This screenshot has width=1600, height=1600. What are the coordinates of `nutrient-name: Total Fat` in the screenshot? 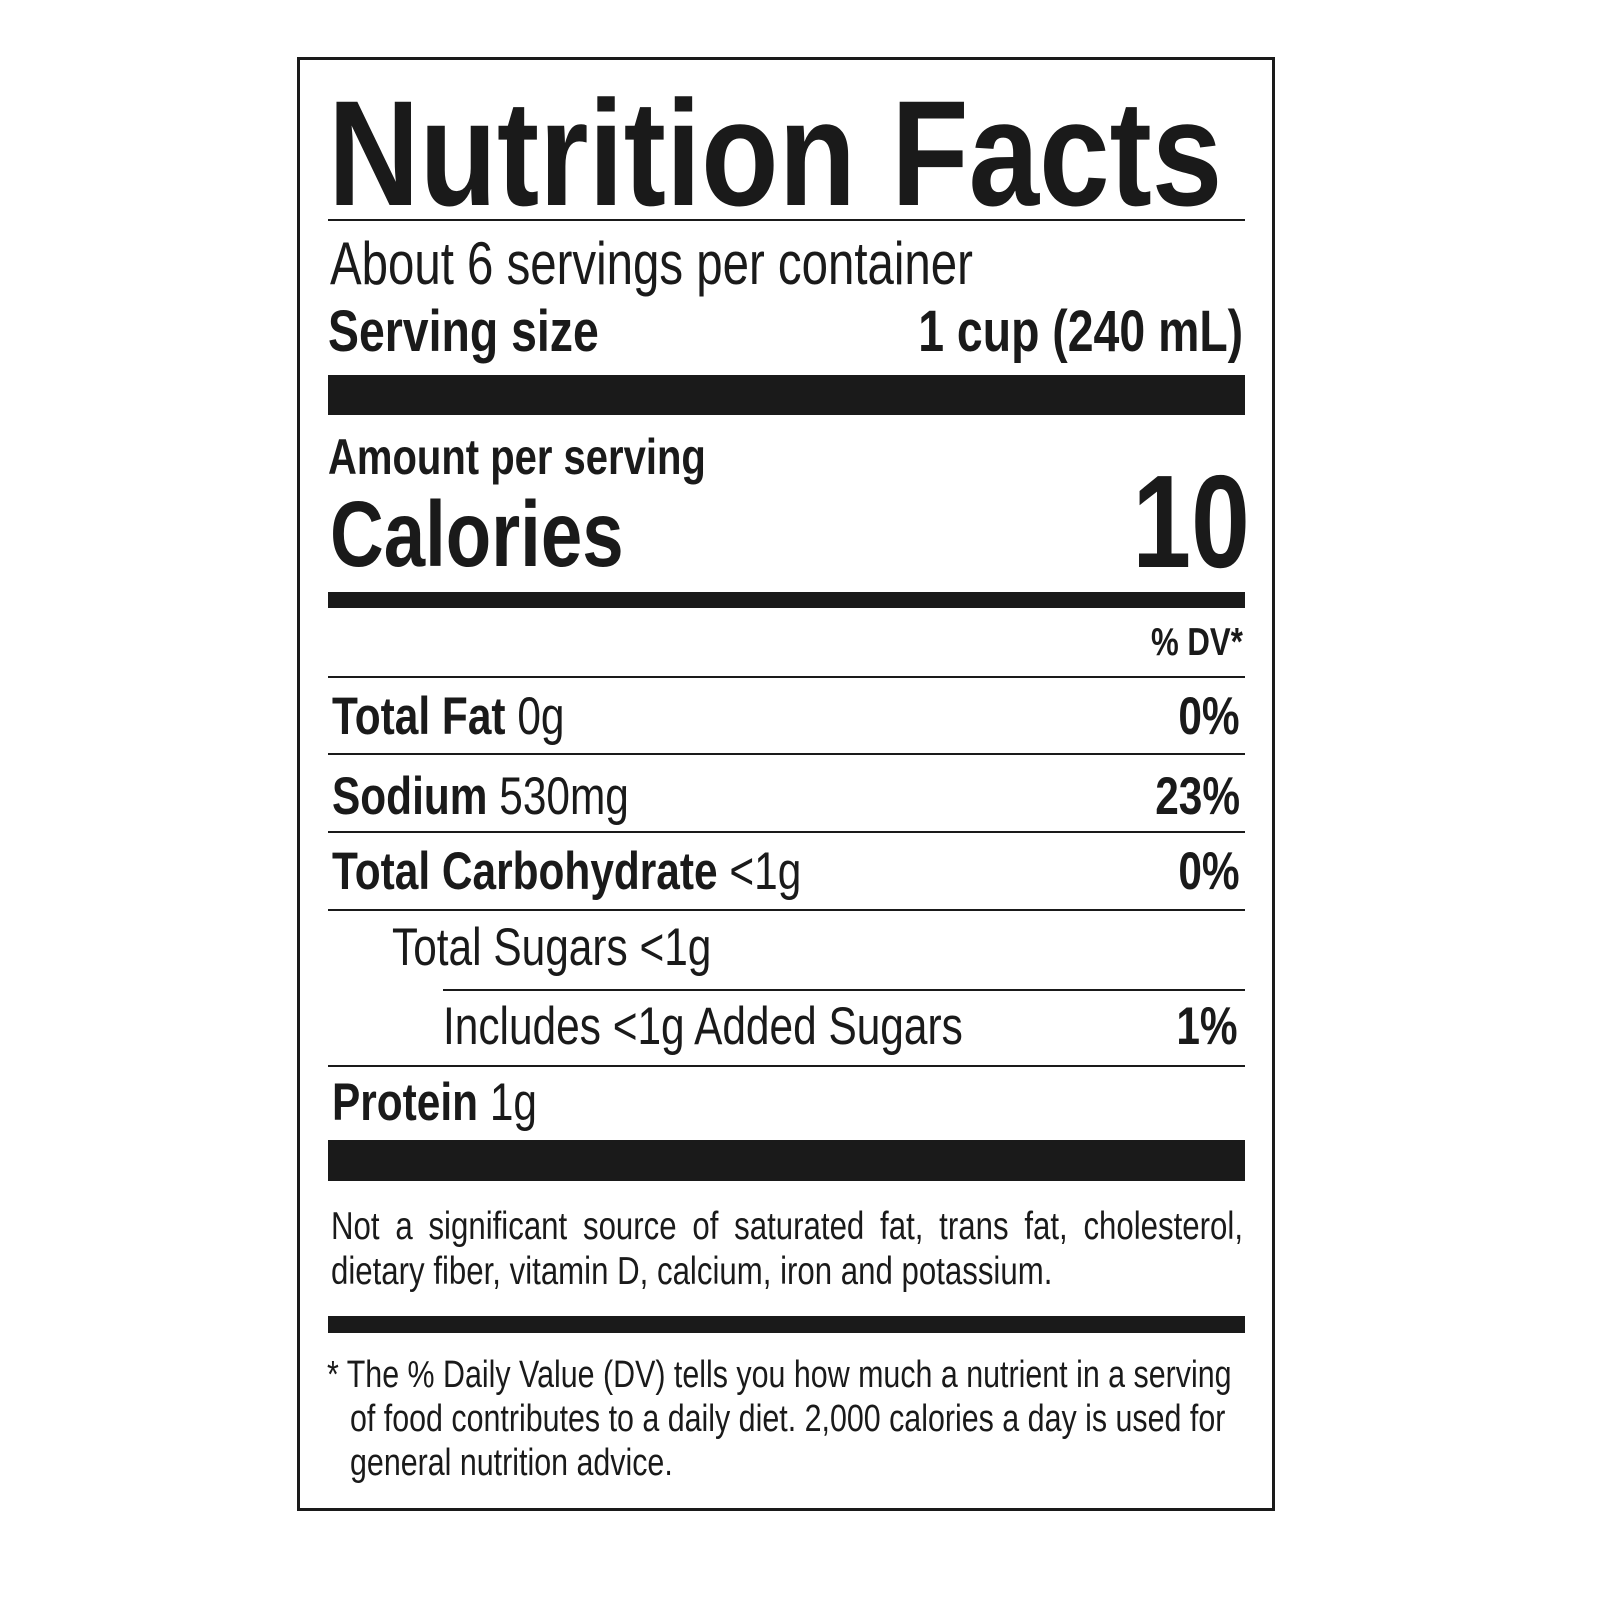 It's located at (419, 716).